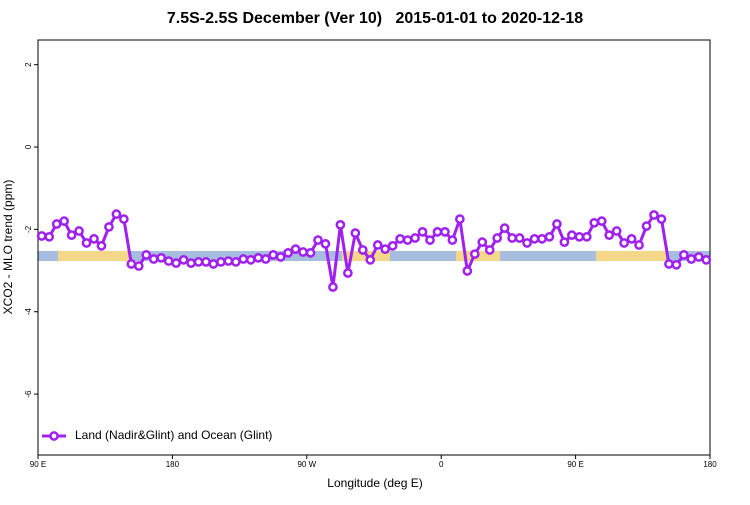 The height and width of the screenshot is (505, 750). What do you see at coordinates (306, 464) in the screenshot?
I see `x-tick-label: 90 W` at bounding box center [306, 464].